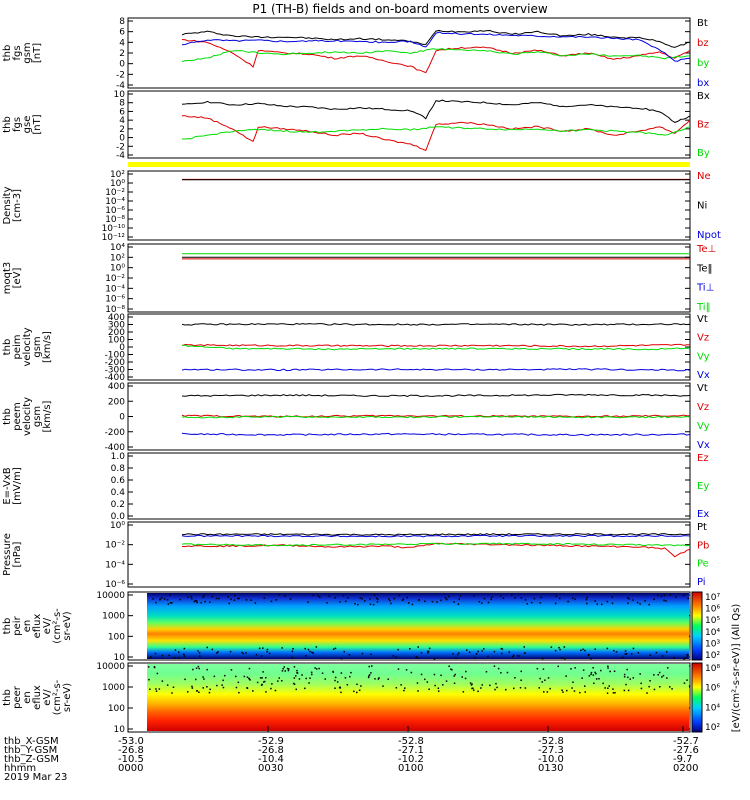 The height and width of the screenshot is (800, 750). Describe the element at coordinates (7, 554) in the screenshot. I see `y-axis-label: Pressure` at that location.